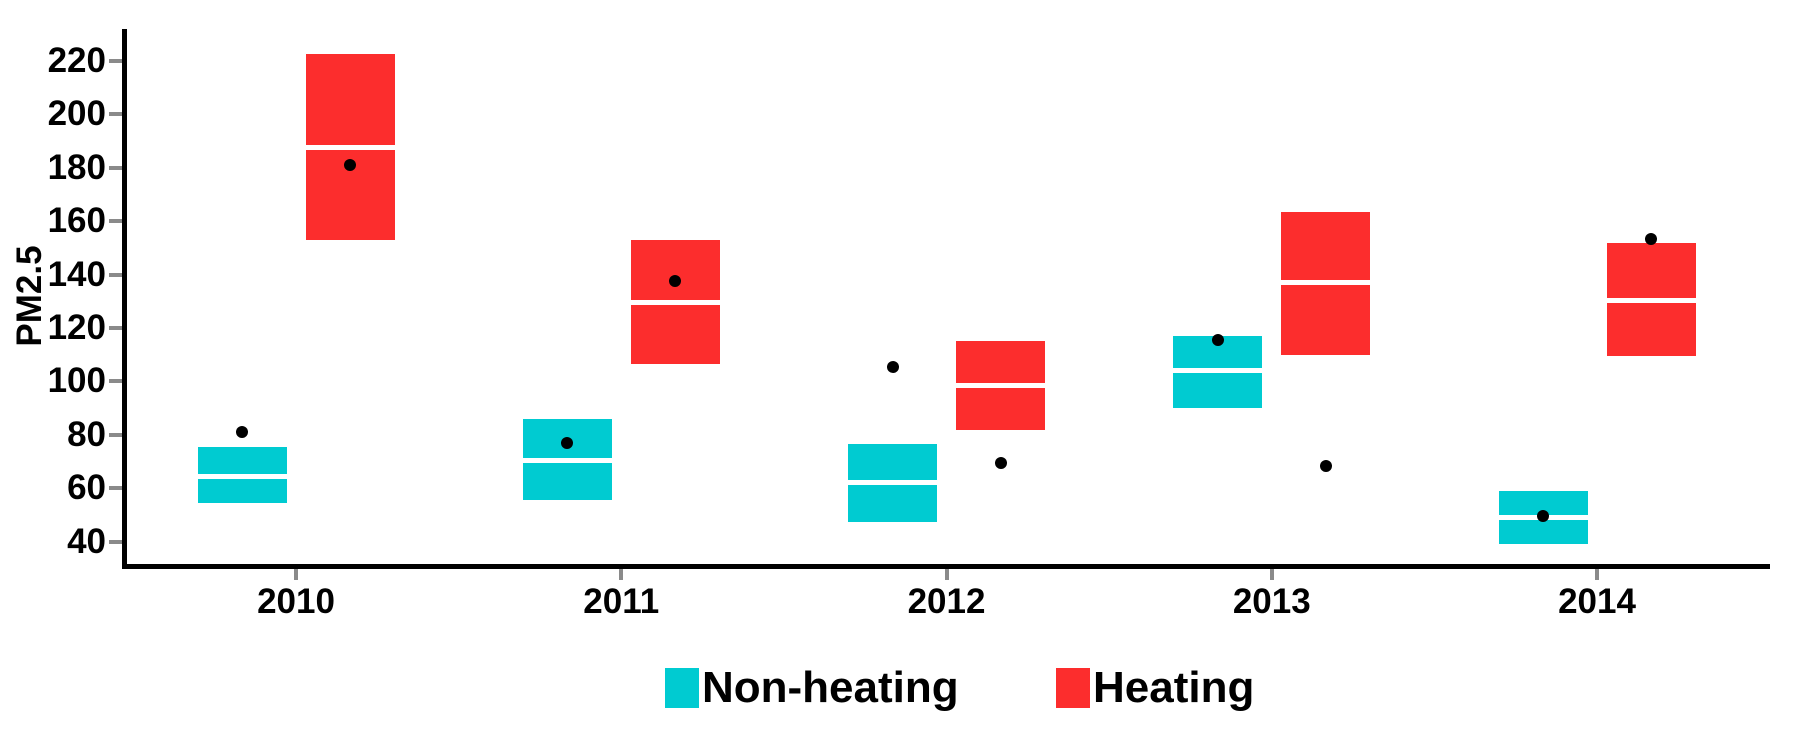  What do you see at coordinates (296, 601) in the screenshot?
I see `x-tick-label: 2010` at bounding box center [296, 601].